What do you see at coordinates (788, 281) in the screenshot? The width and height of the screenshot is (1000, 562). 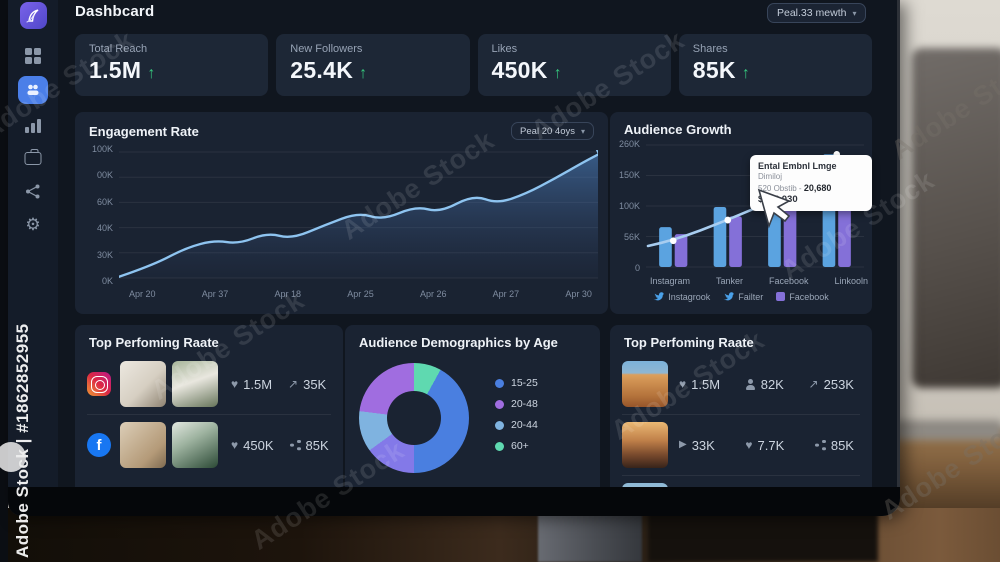 I see `category-label: Facebook` at bounding box center [788, 281].